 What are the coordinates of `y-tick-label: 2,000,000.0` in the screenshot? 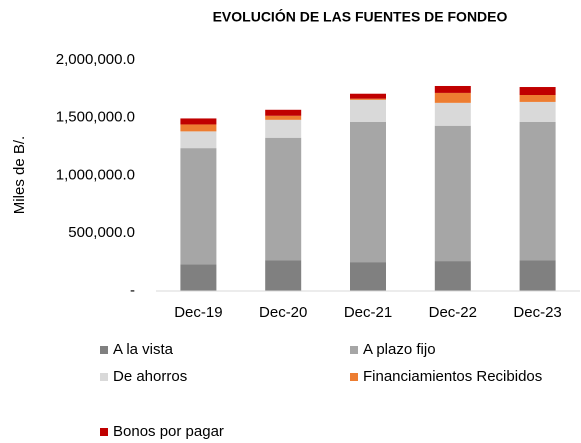 It's located at (95, 59).